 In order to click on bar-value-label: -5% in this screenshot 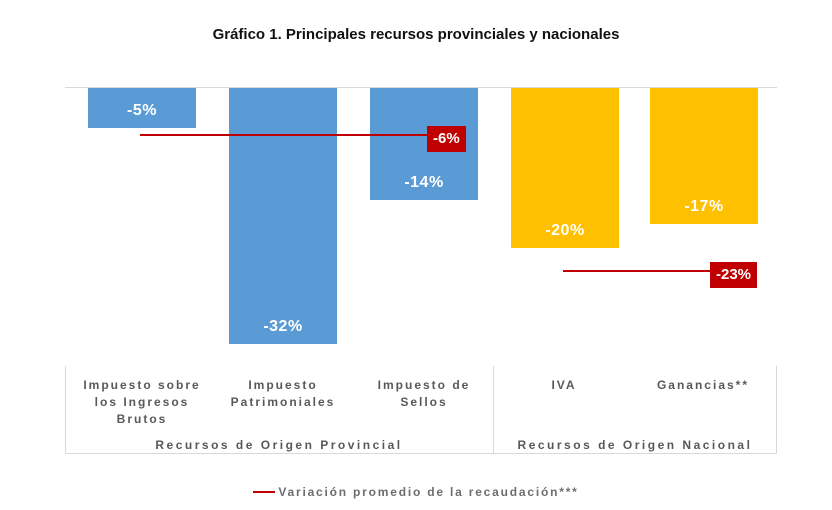, I will do `click(142, 110)`.